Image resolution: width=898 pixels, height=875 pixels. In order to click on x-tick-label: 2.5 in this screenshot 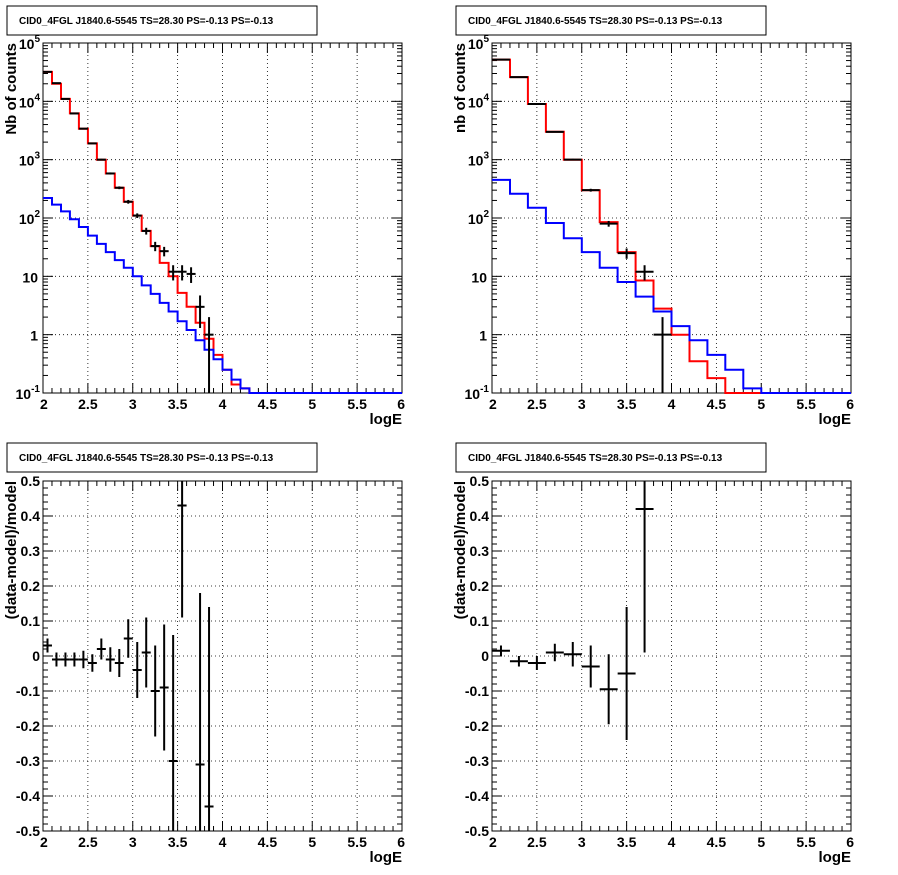, I will do `click(537, 842)`.